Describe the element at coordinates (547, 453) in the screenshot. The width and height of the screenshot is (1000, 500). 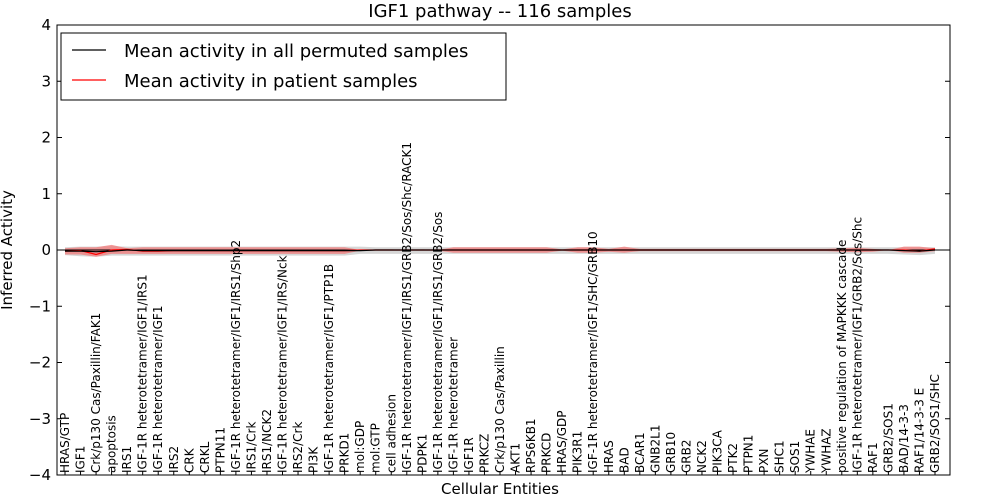
I see `x-category-label: PRKCD` at that location.